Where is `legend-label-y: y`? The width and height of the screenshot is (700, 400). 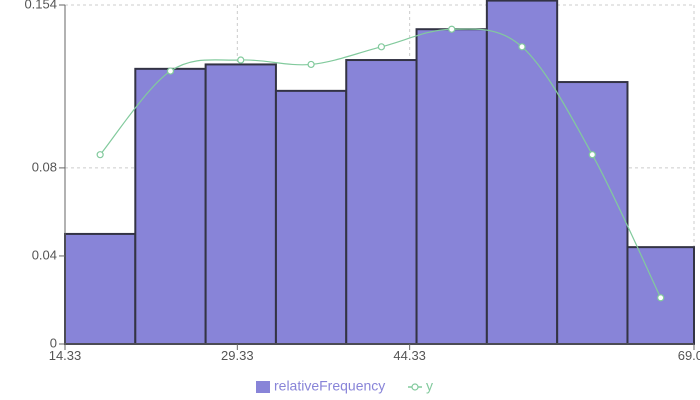 legend-label-y: y is located at coordinates (429, 386).